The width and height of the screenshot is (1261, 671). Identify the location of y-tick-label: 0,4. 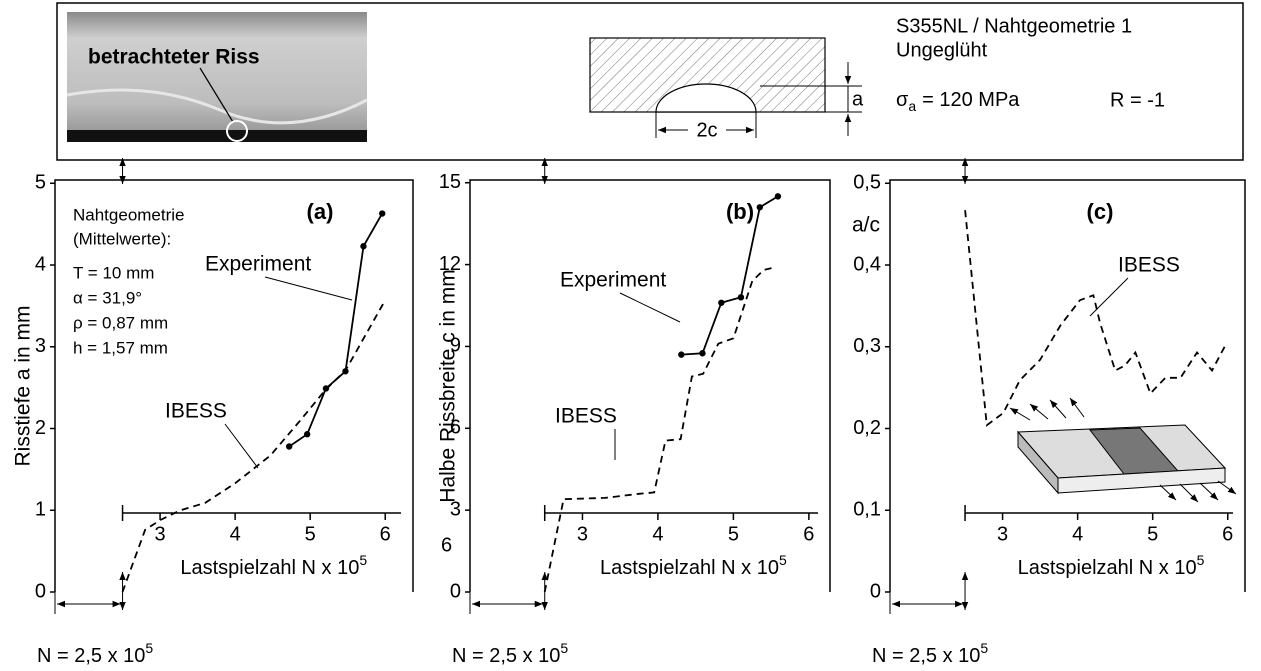
(867, 264).